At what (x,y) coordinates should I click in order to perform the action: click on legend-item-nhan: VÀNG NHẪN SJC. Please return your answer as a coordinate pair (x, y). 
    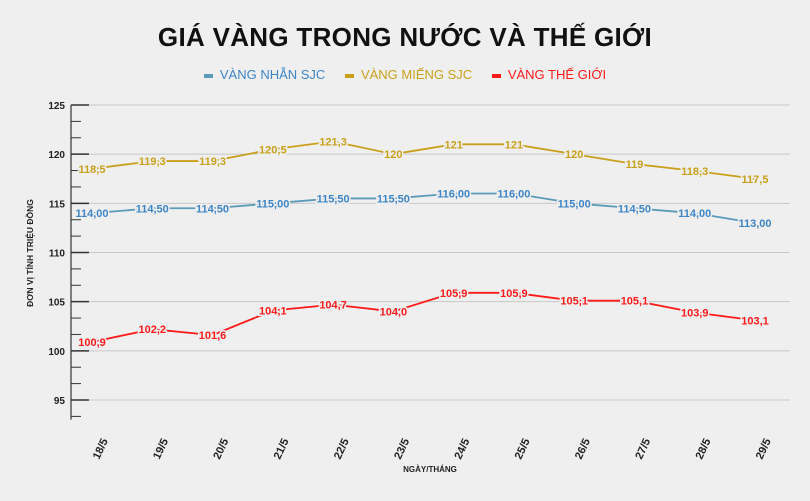
    Looking at the image, I should click on (264, 74).